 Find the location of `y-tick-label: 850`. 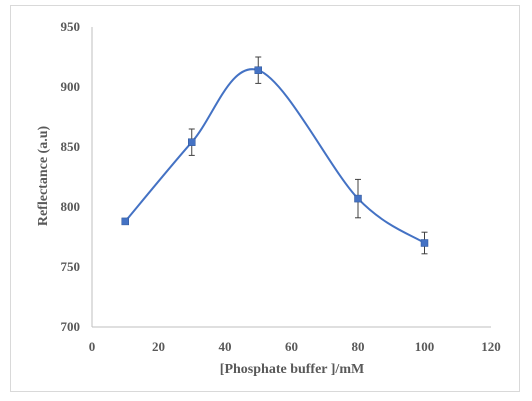

y-tick-label: 850 is located at coordinates (71, 146).